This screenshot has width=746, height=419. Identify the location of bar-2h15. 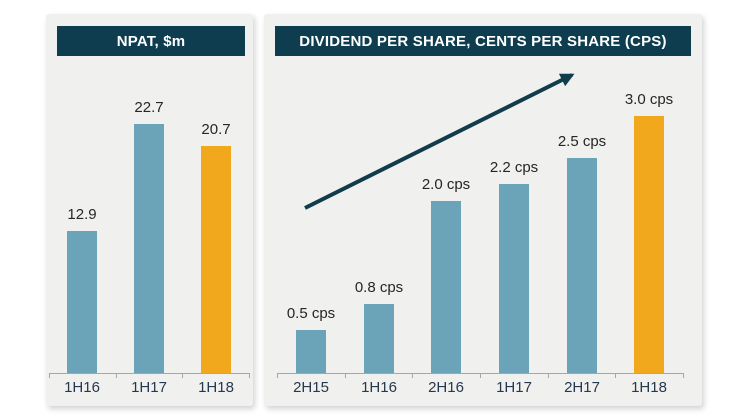
(311, 351).